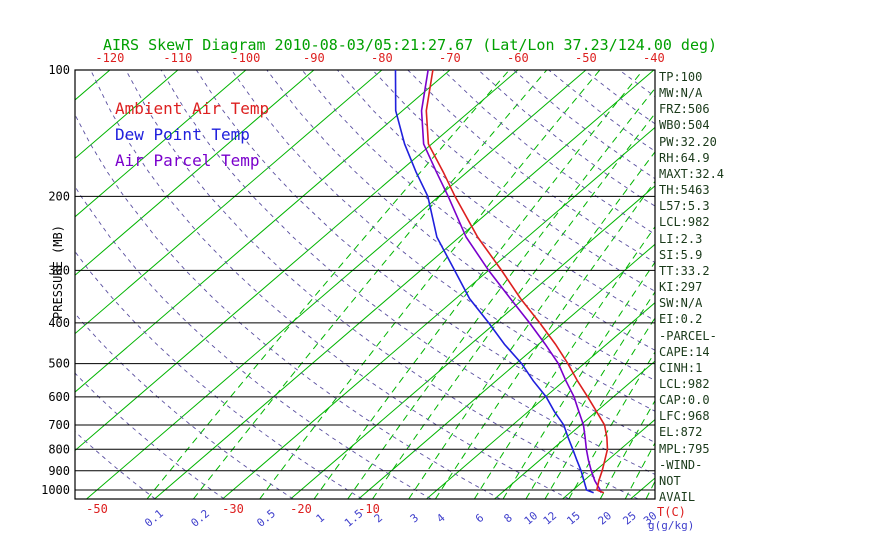  I want to click on stat-line: LI:2.3, so click(681, 238).